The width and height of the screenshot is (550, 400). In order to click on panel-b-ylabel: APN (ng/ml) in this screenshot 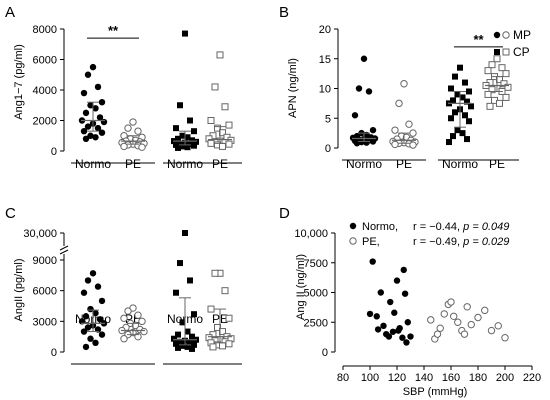, I will do `click(293, 88)`.